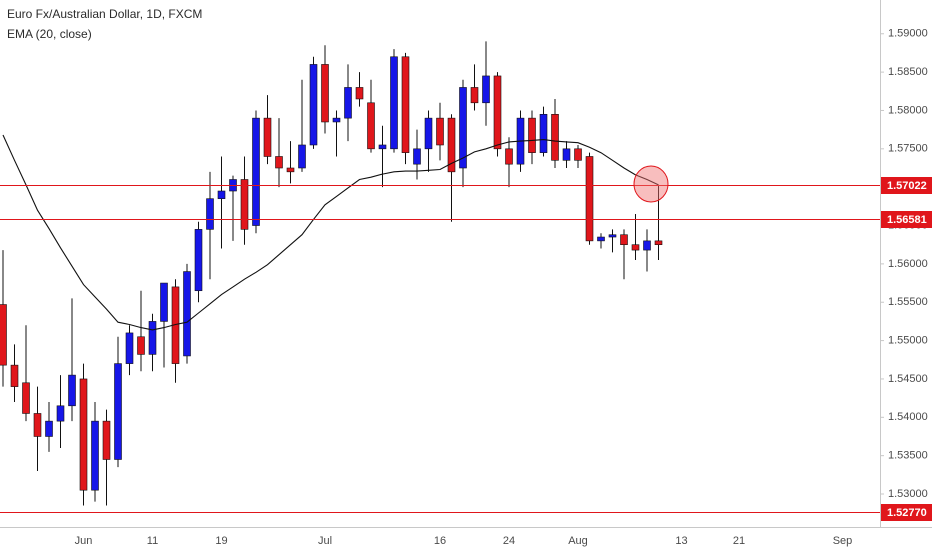 This screenshot has width=932, height=550. I want to click on x-tick-label: 11, so click(152, 541).